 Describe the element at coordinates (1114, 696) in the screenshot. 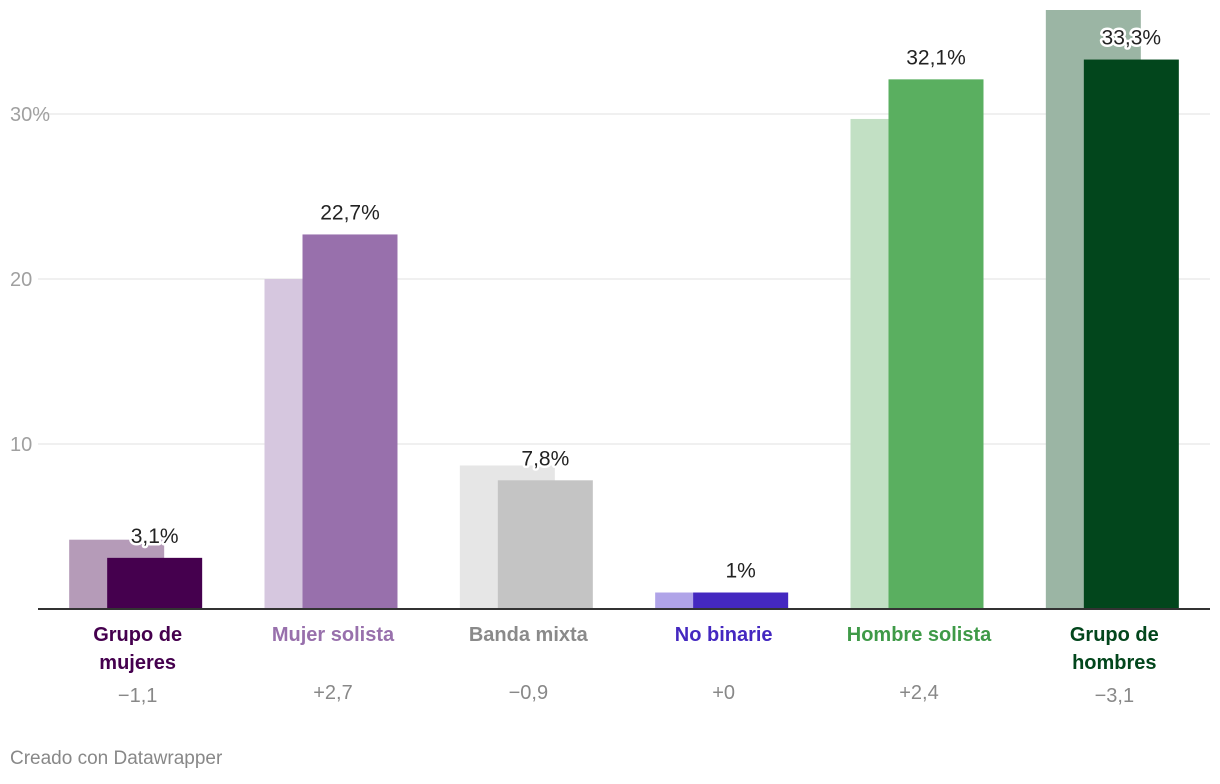

I see `change-label-5: −3,1` at that location.